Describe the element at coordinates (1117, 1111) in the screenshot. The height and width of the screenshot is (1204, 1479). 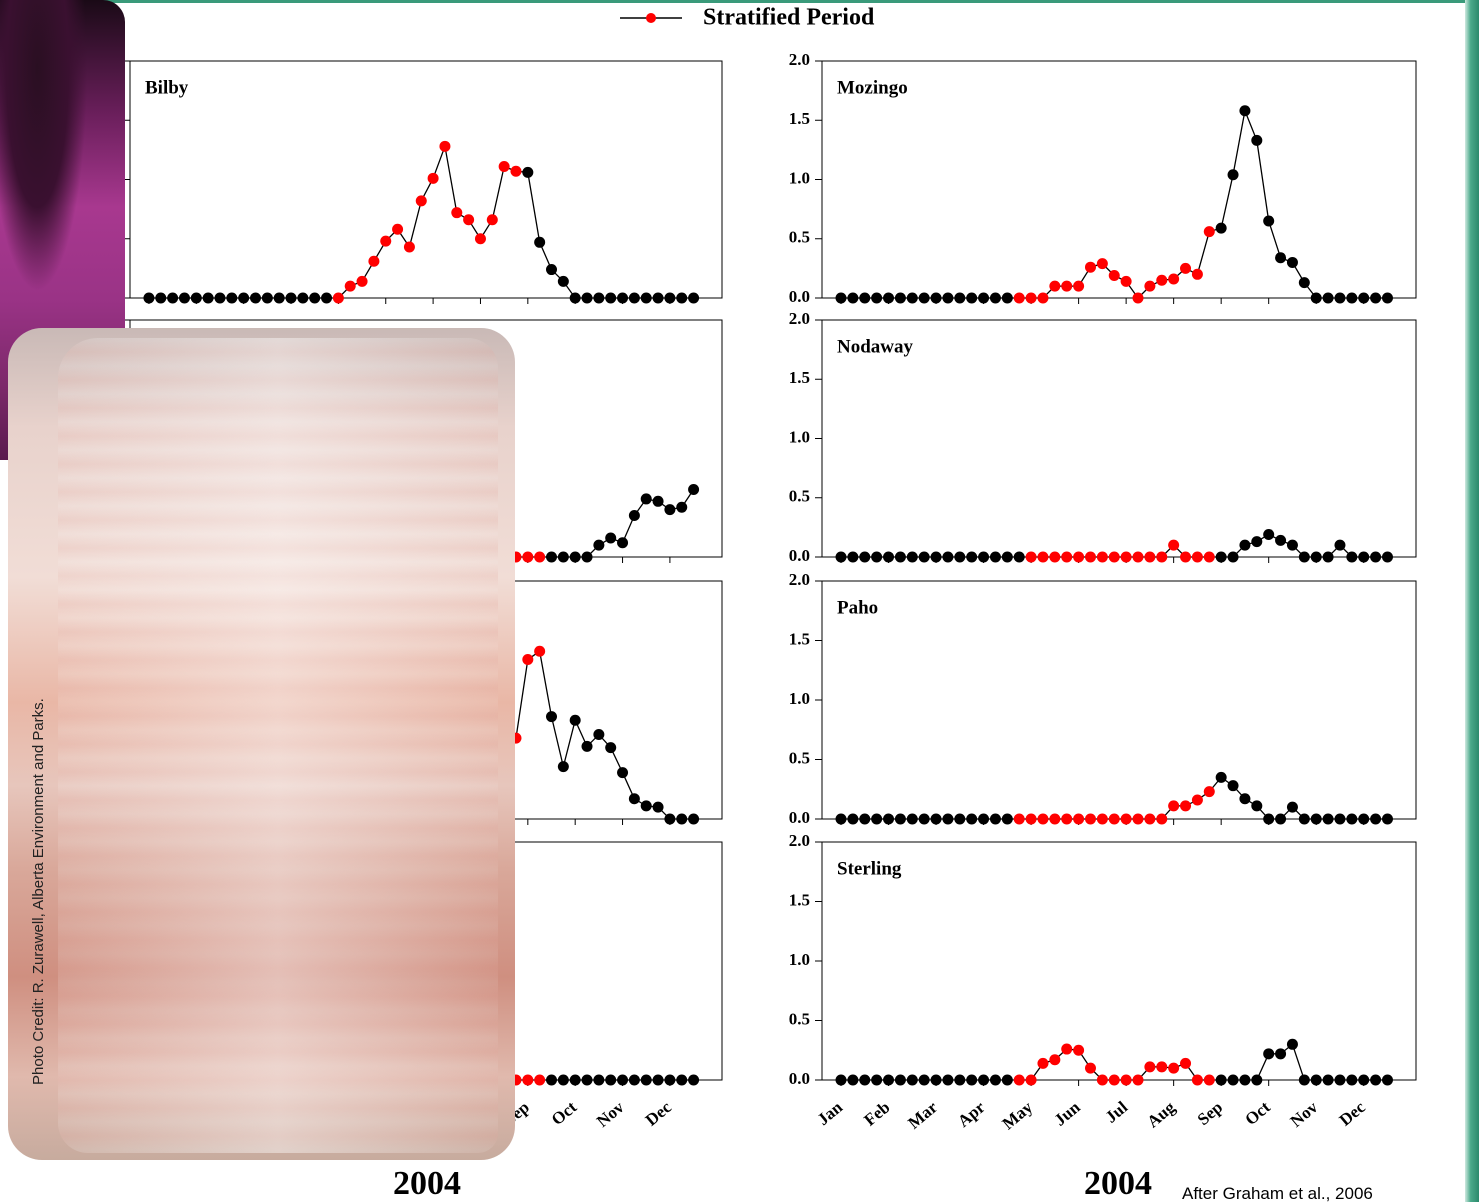
I see `x-tick-label: Jul` at that location.